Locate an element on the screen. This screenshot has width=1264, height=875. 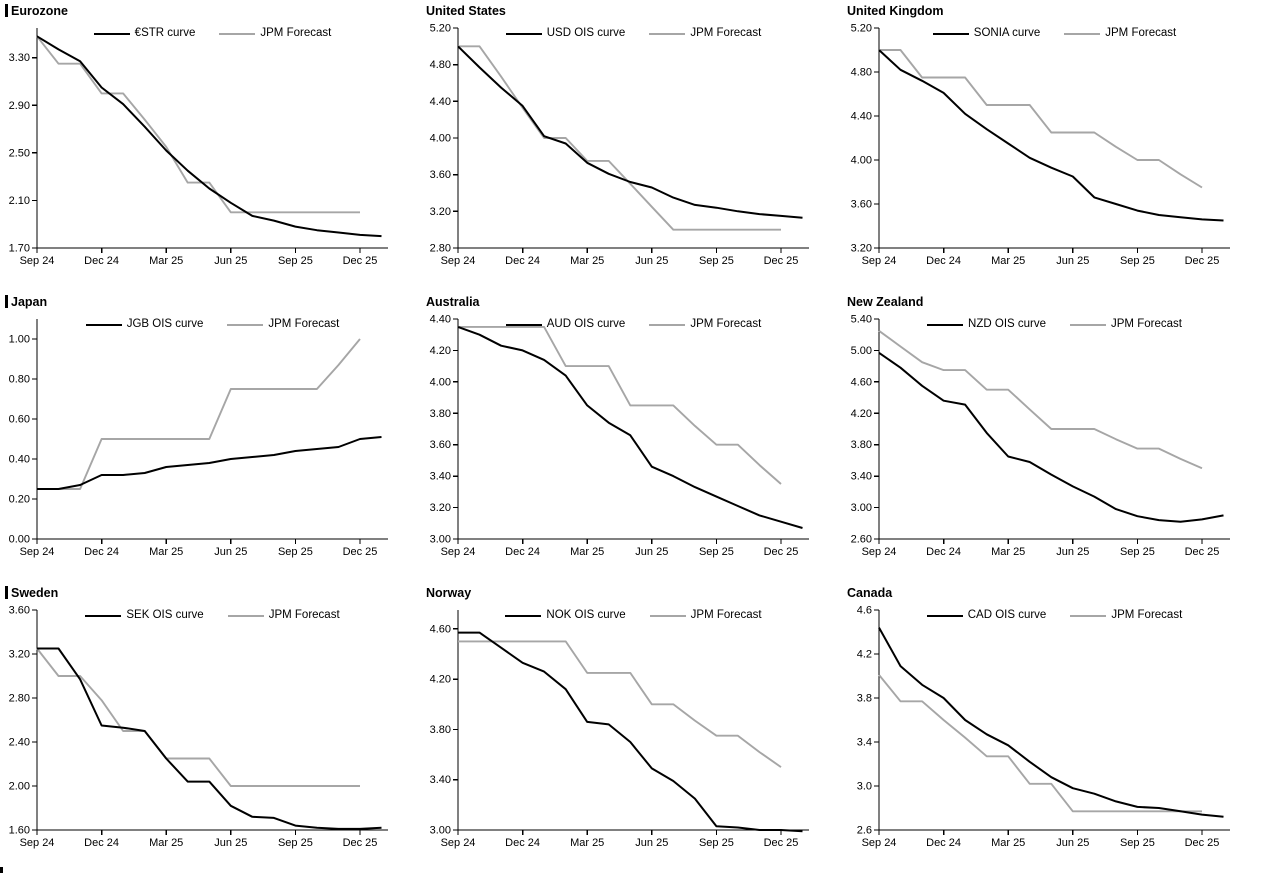
y-tick-label: 2.10 is located at coordinates (19, 201).